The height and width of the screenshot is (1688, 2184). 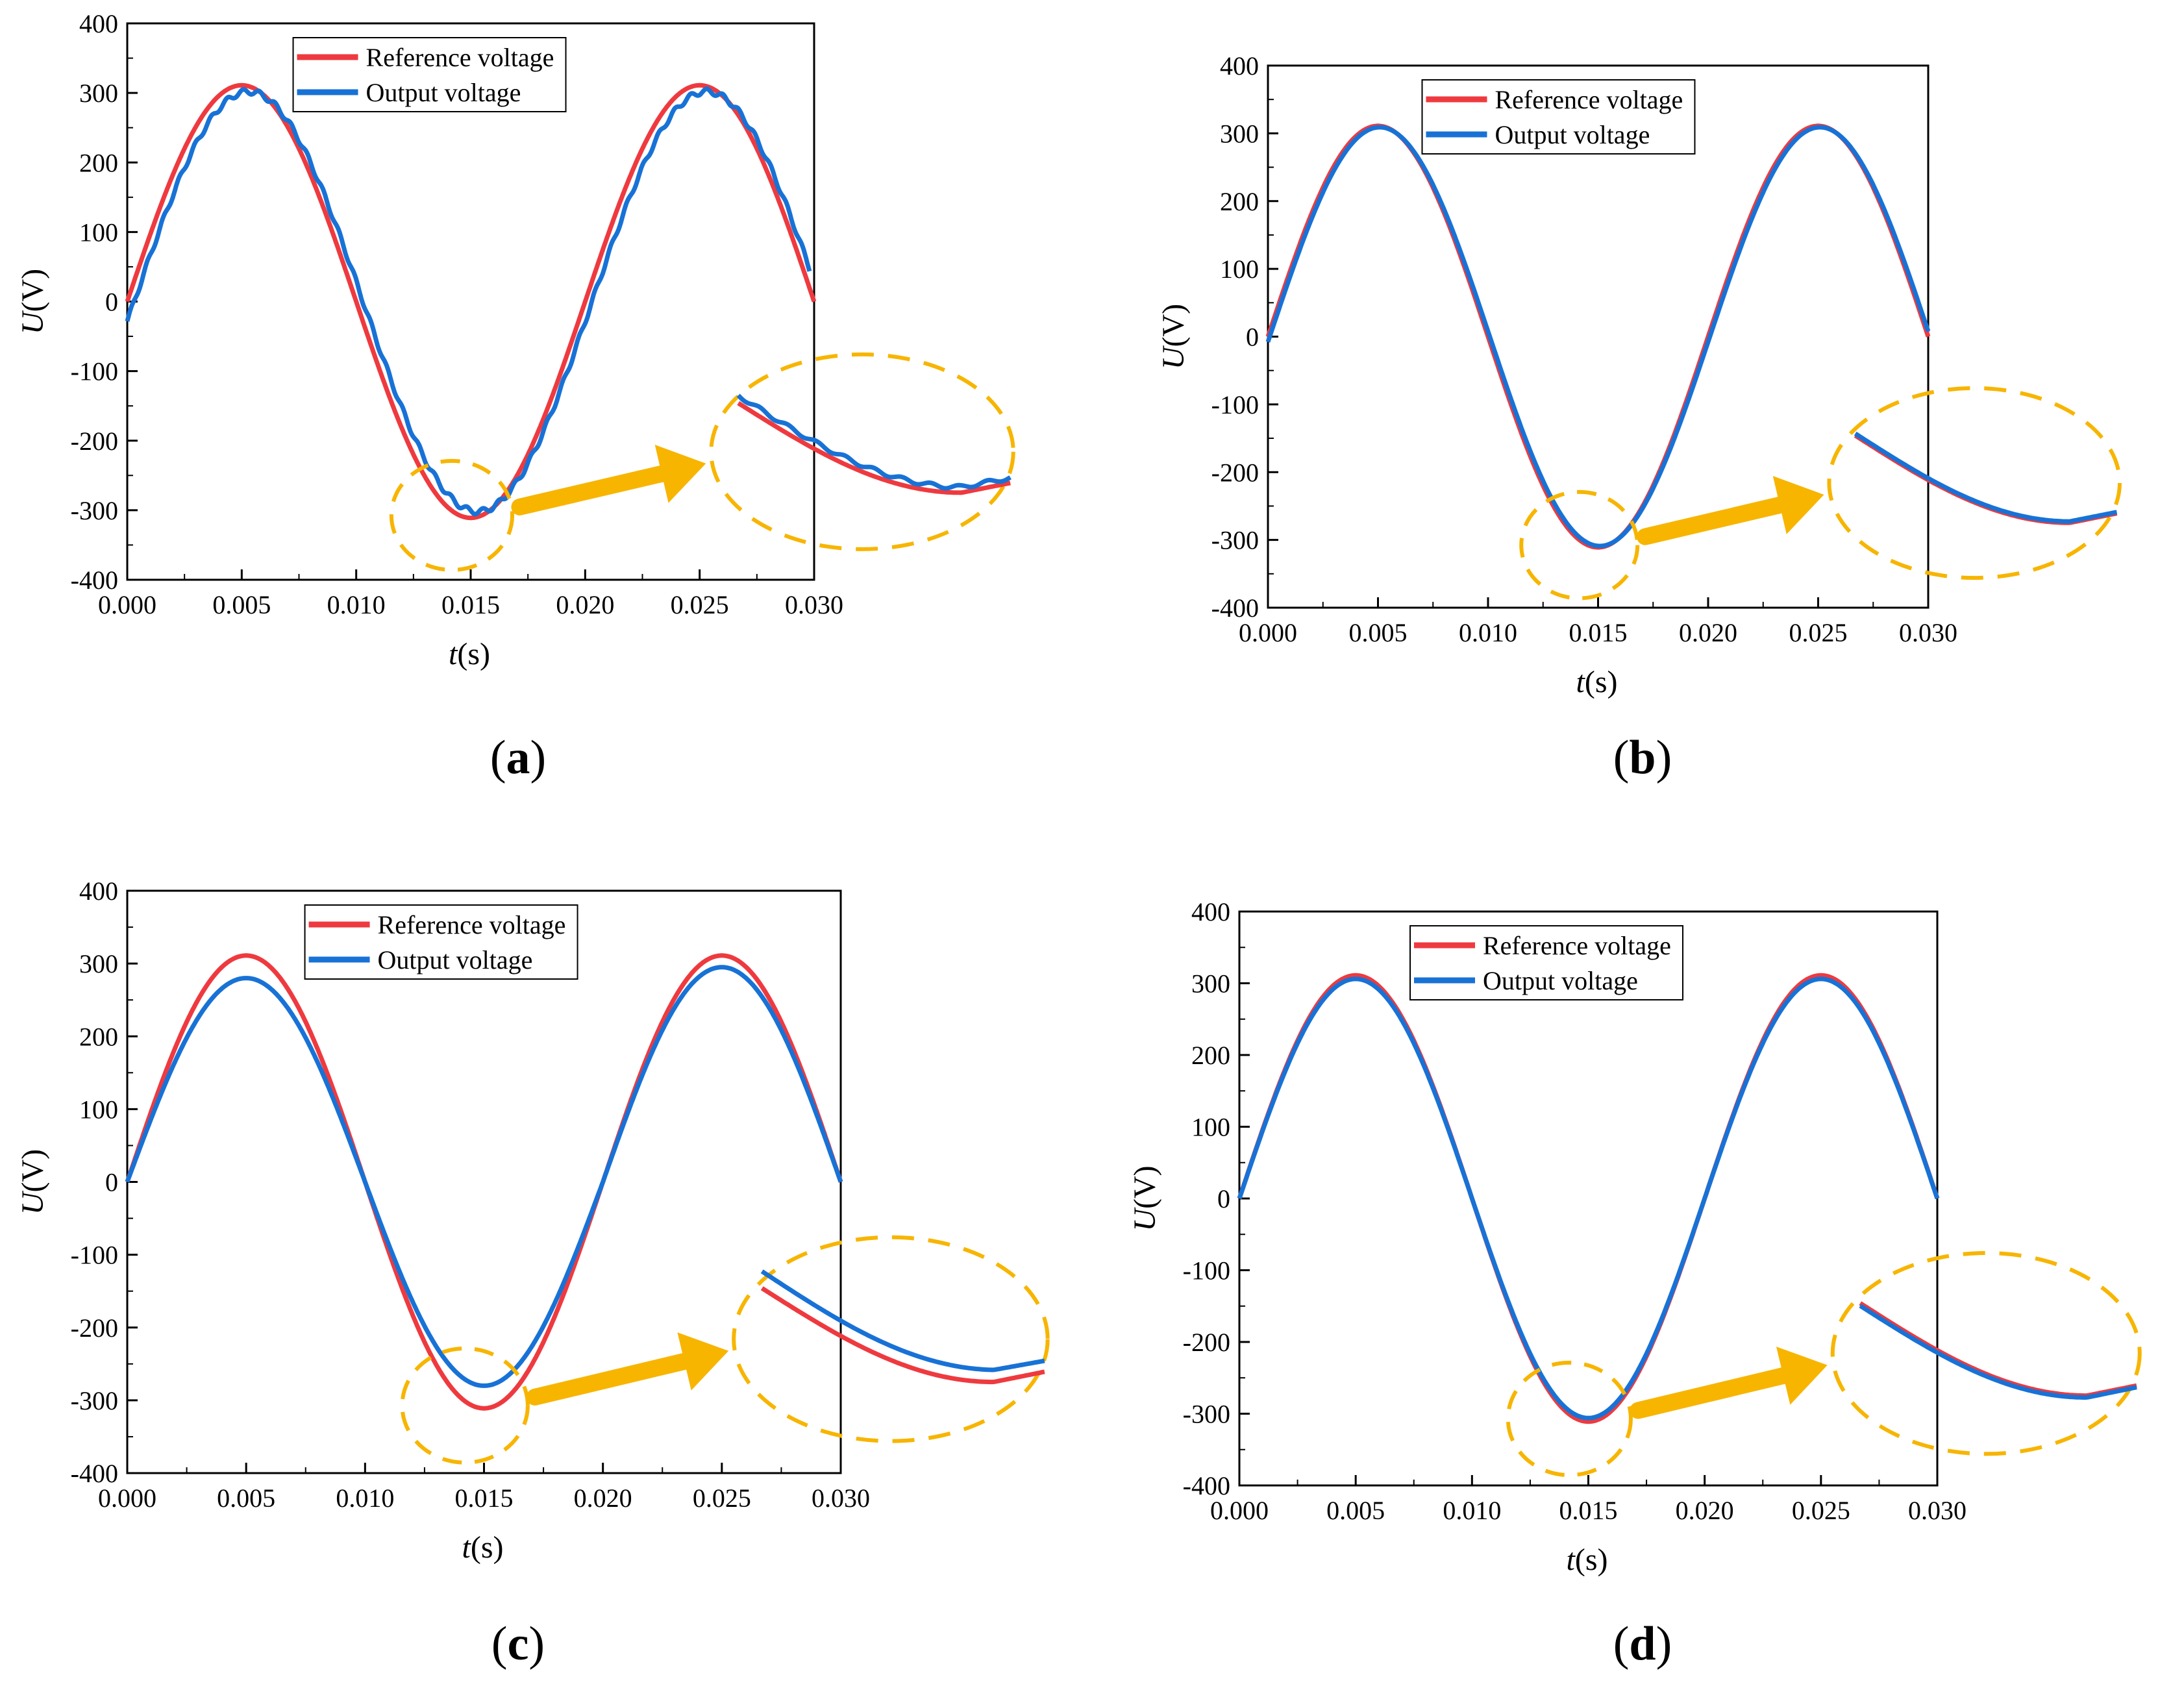 I want to click on y-tick-label: 0, so click(x=1224, y=1199).